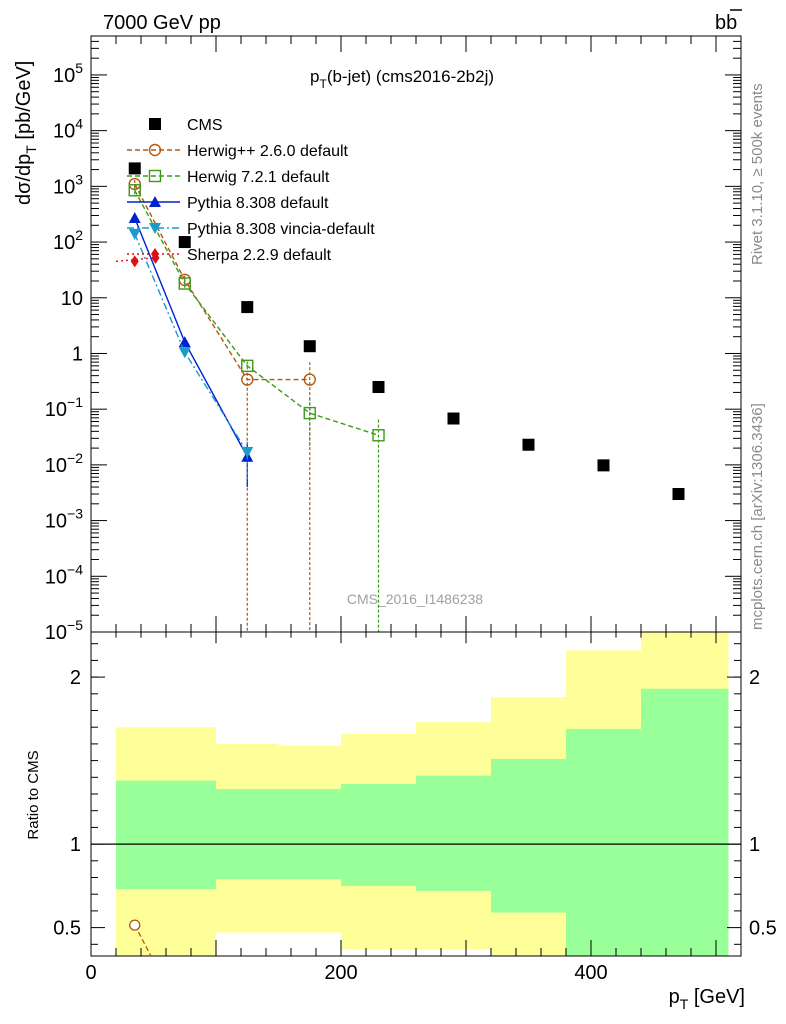  What do you see at coordinates (155, 228) in the screenshot?
I see `legend-marker-pythia-8-308-vincia-default` at bounding box center [155, 228].